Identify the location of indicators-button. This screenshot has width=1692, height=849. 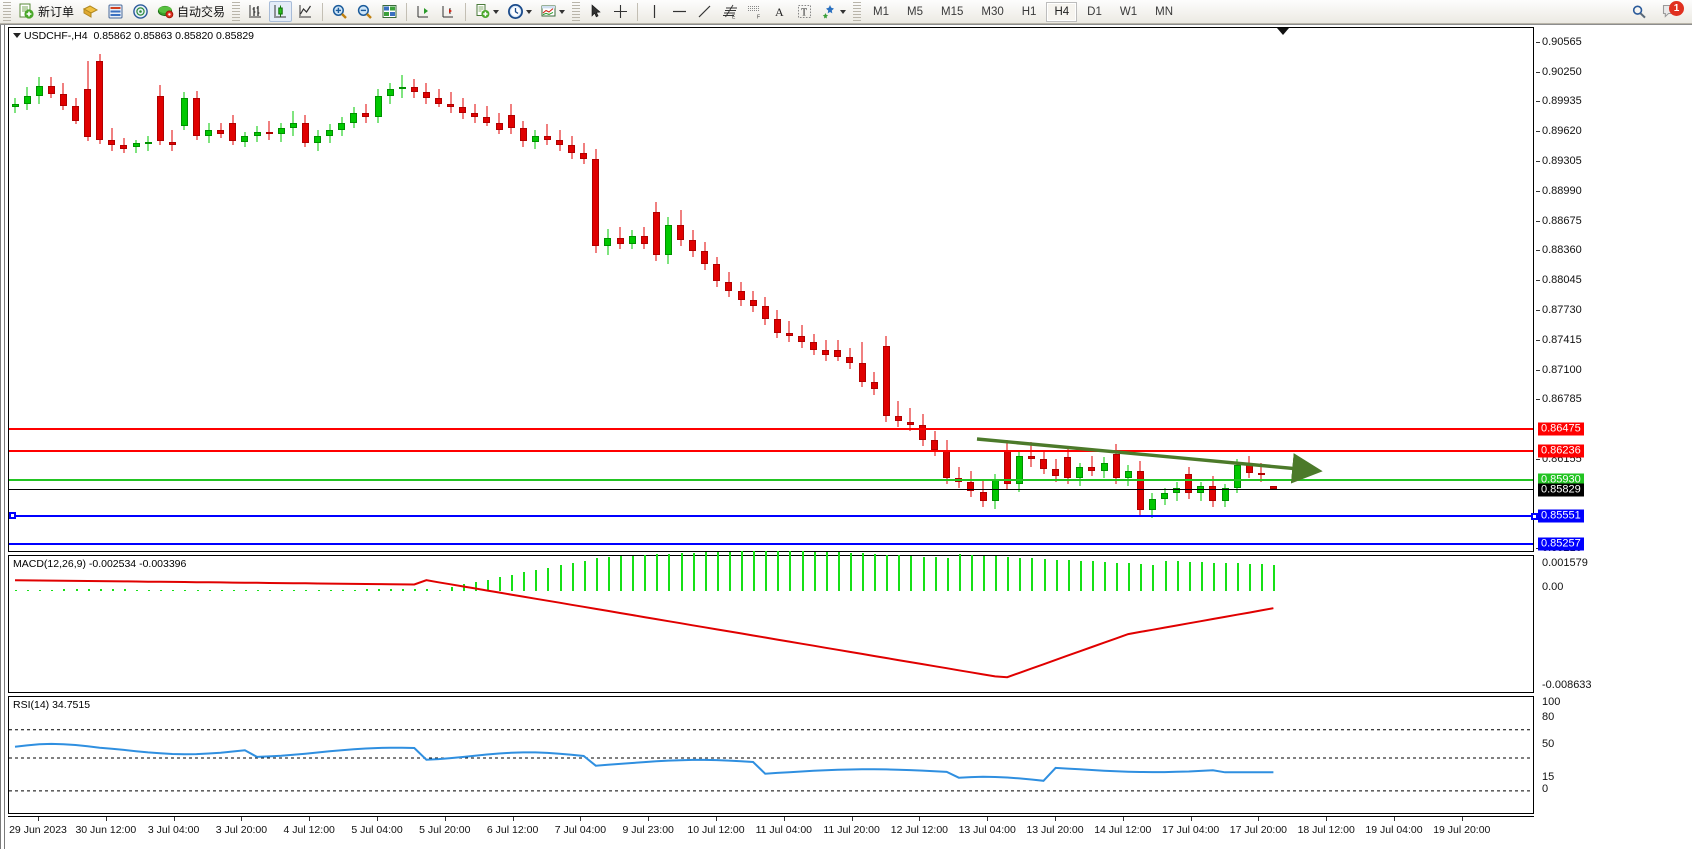
(552, 11).